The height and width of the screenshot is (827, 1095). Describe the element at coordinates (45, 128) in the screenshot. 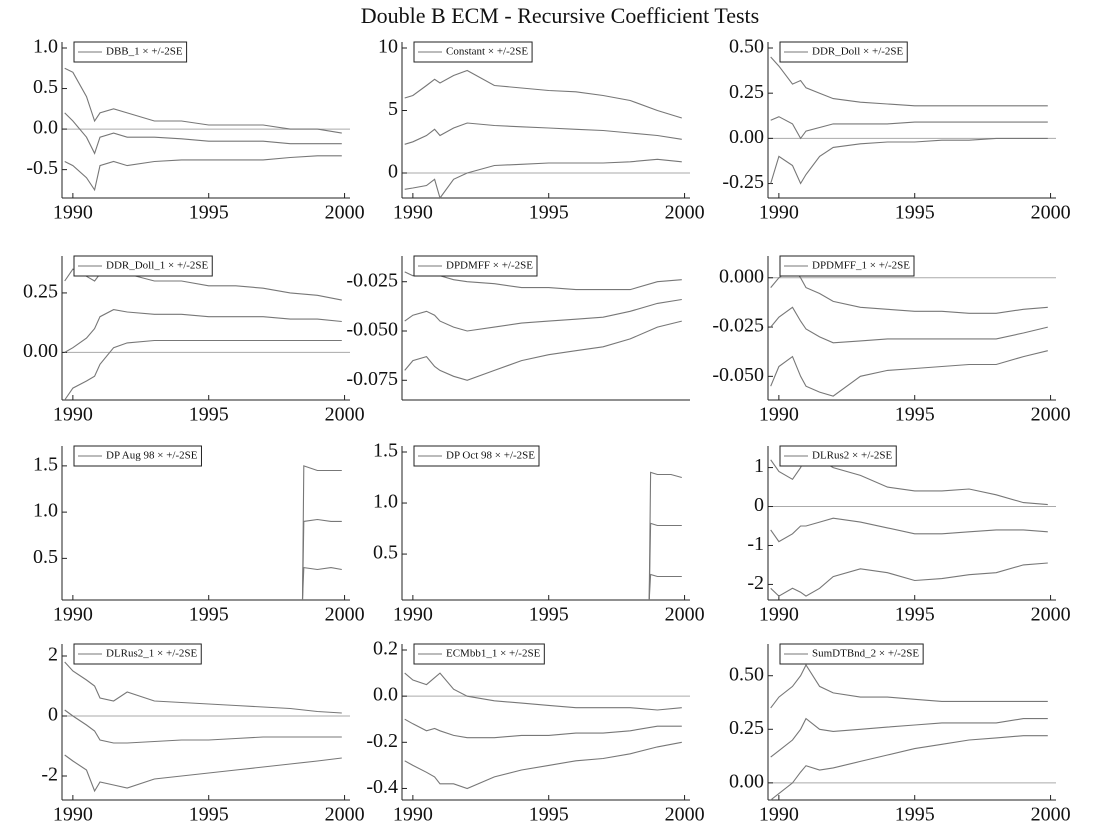

I see `y-tick-label: 0.0` at that location.